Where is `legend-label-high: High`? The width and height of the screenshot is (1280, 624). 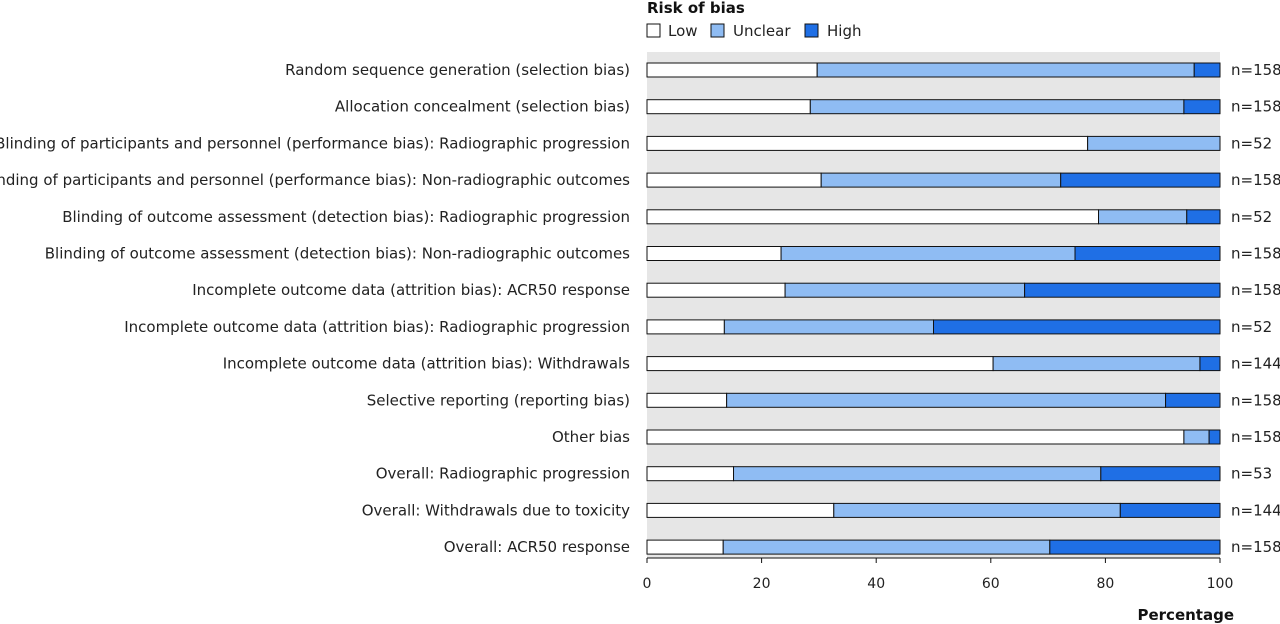
legend-label-high: High is located at coordinates (844, 31).